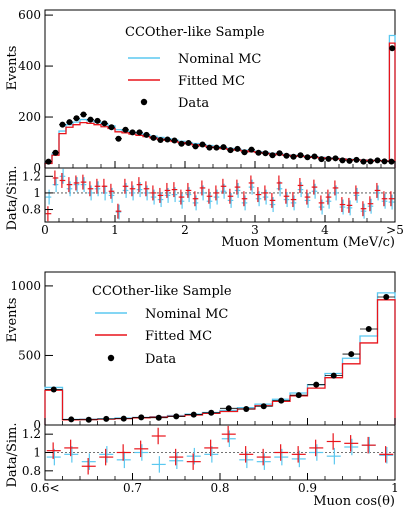 This screenshot has width=415, height=513. Describe the element at coordinates (29, 66) in the screenshot. I see `momentum-y-tick-label: 400` at that location.